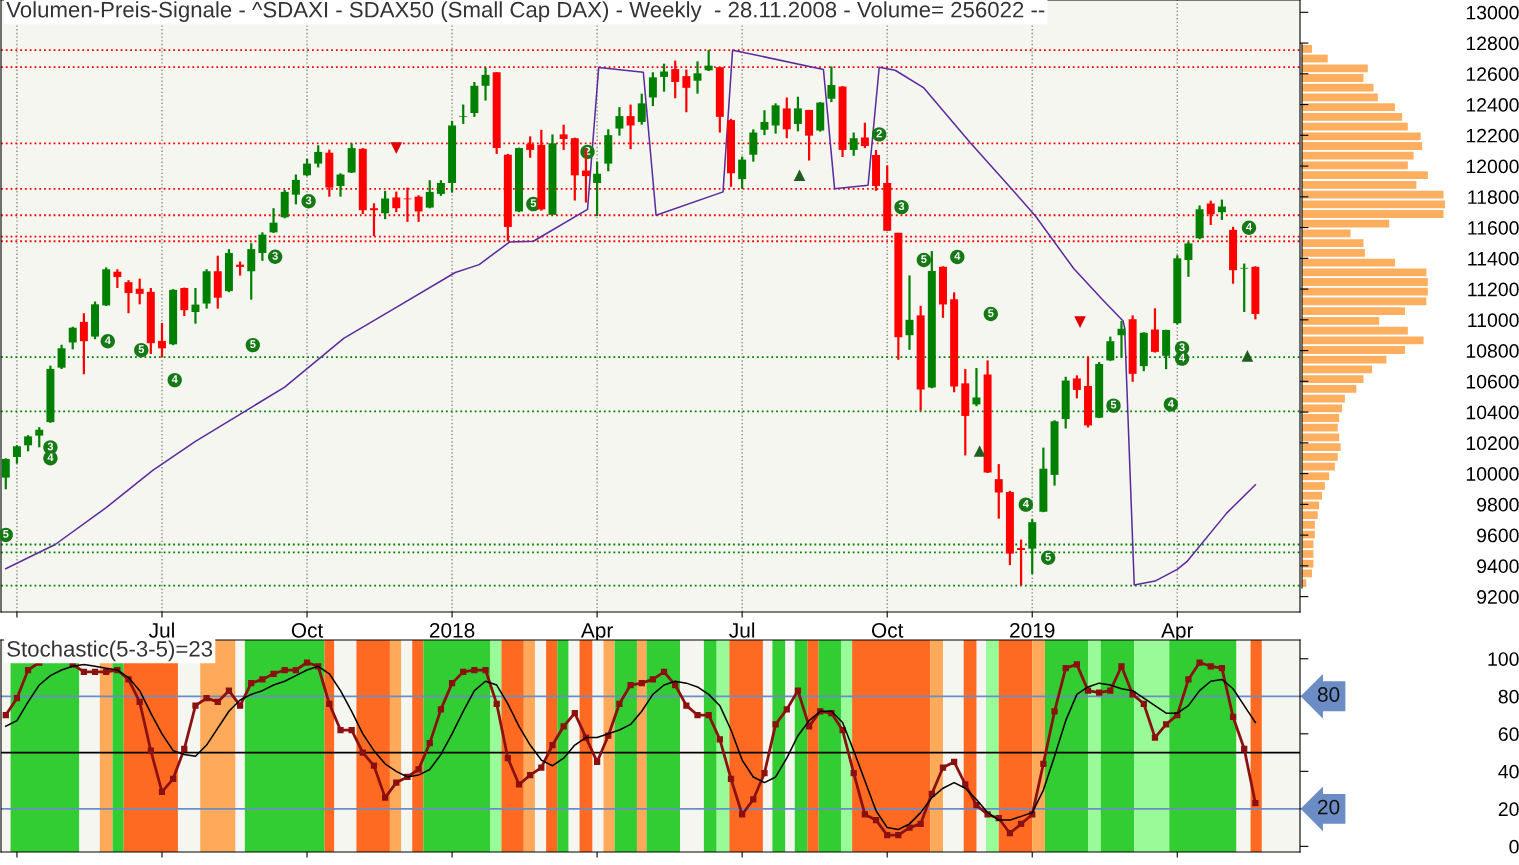 The image size is (1519, 865). Describe the element at coordinates (1493, 258) in the screenshot. I see `y-tick-label: 11400` at that location.